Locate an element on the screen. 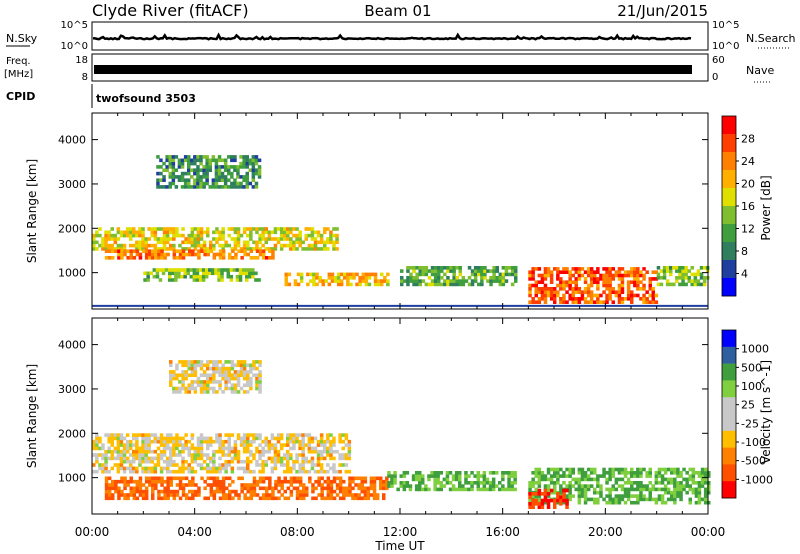 This screenshot has width=800, height=554. colorbar-tick-label: 16 is located at coordinates (748, 206).